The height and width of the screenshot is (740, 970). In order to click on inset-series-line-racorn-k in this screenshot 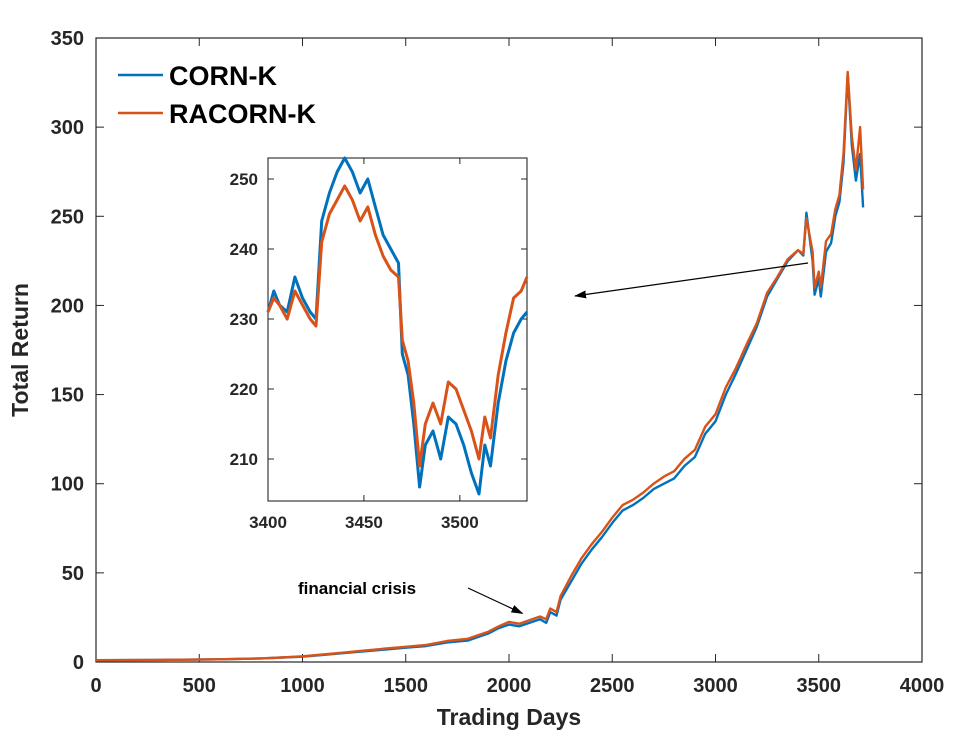, I will do `click(397, 326)`.